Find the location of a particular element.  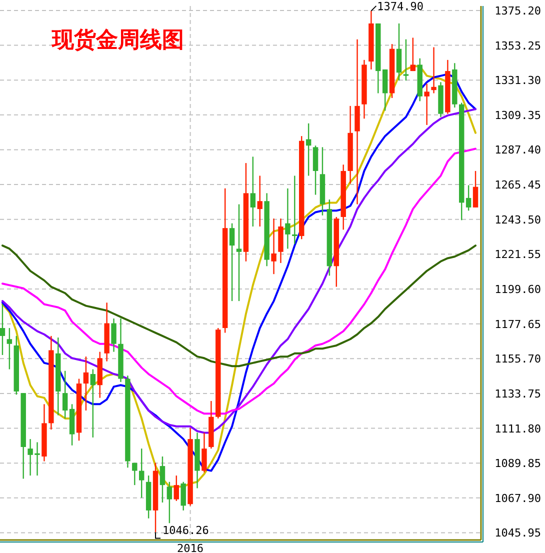

y-tick-label: 1353.25 is located at coordinates (517, 45).